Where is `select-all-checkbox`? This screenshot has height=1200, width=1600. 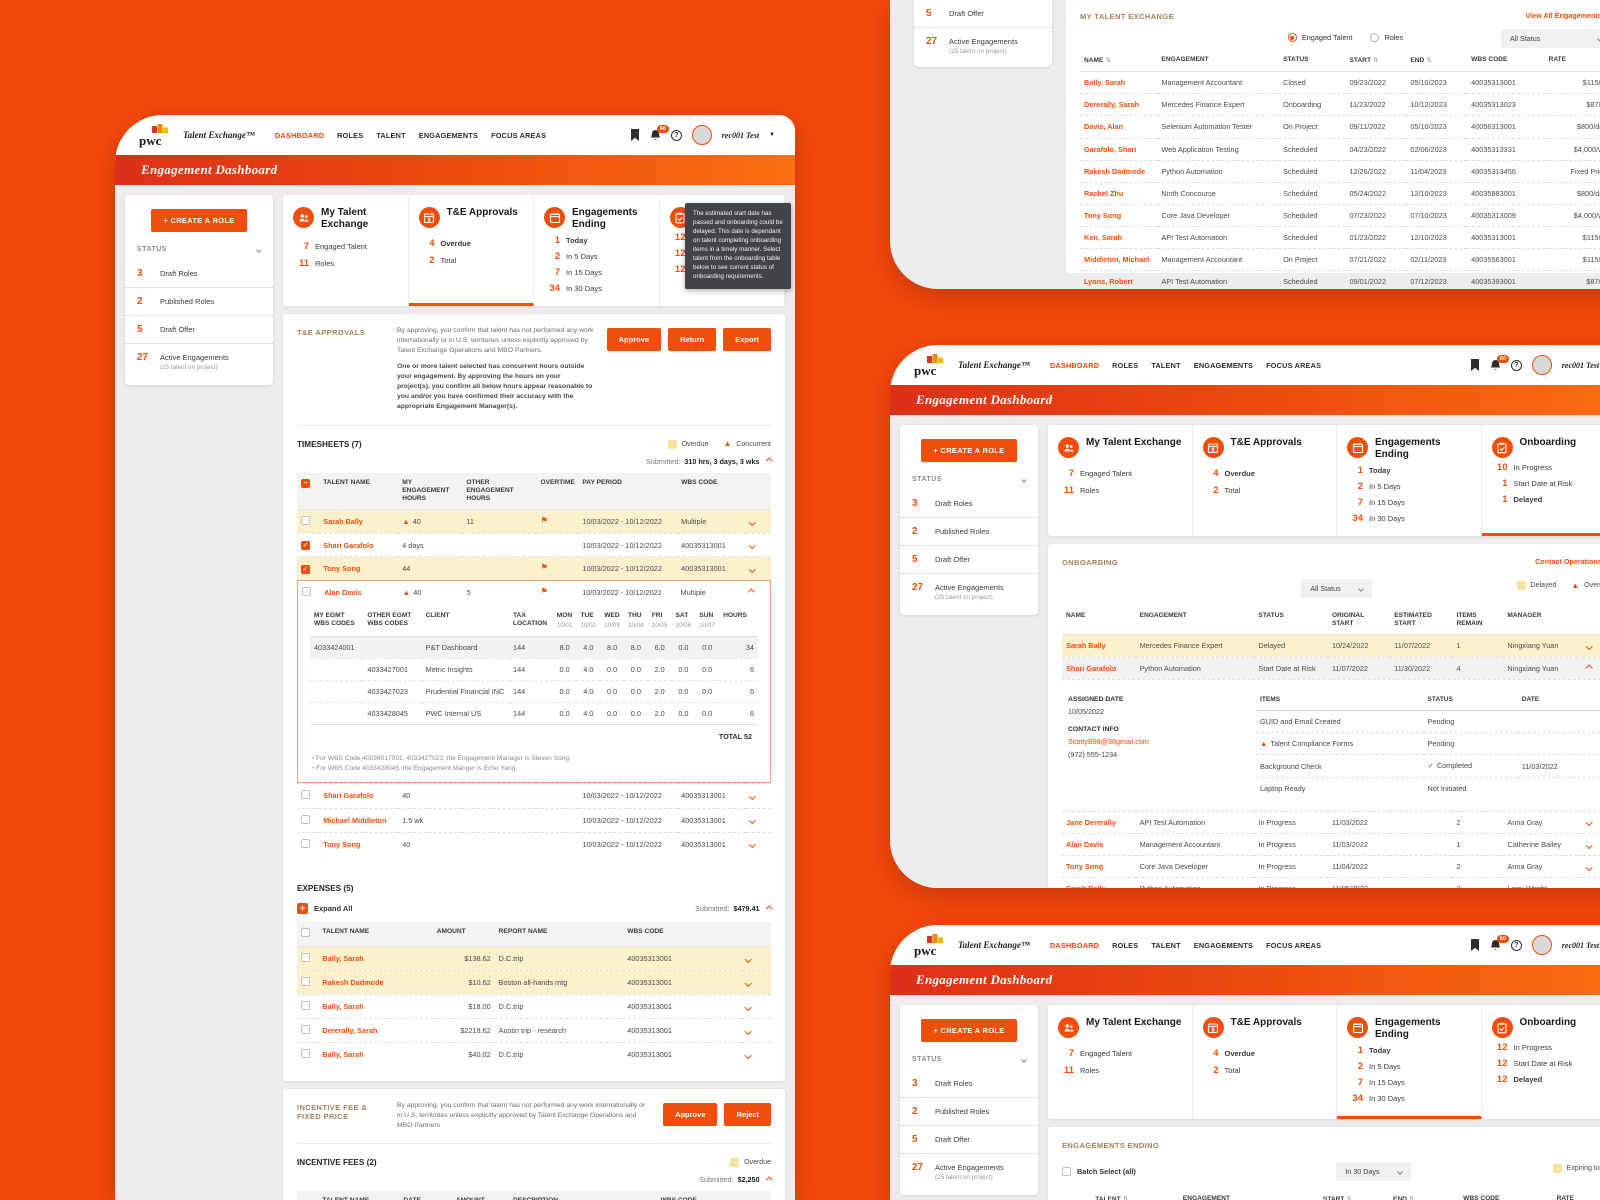 select-all-checkbox is located at coordinates (305, 932).